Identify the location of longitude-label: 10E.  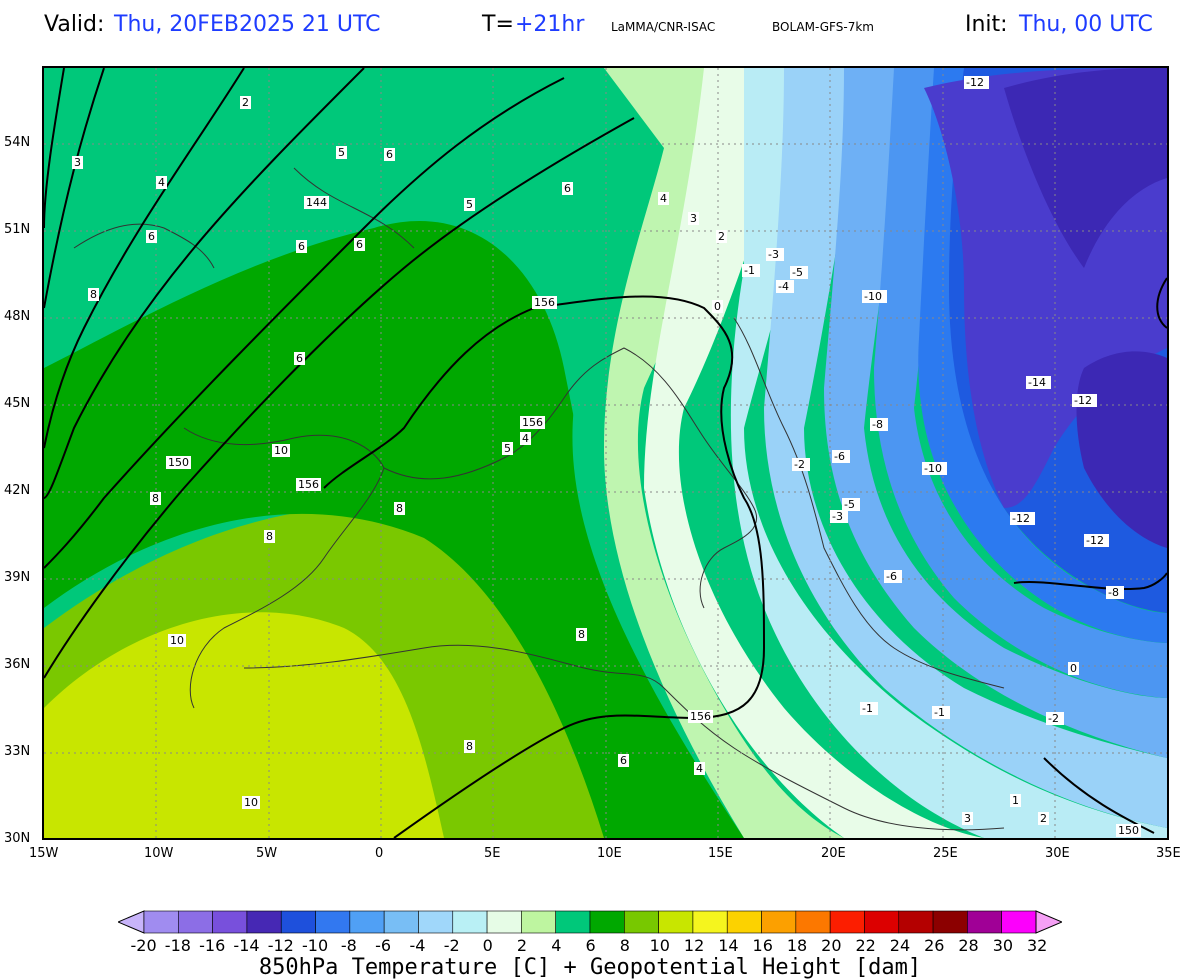
(609, 853).